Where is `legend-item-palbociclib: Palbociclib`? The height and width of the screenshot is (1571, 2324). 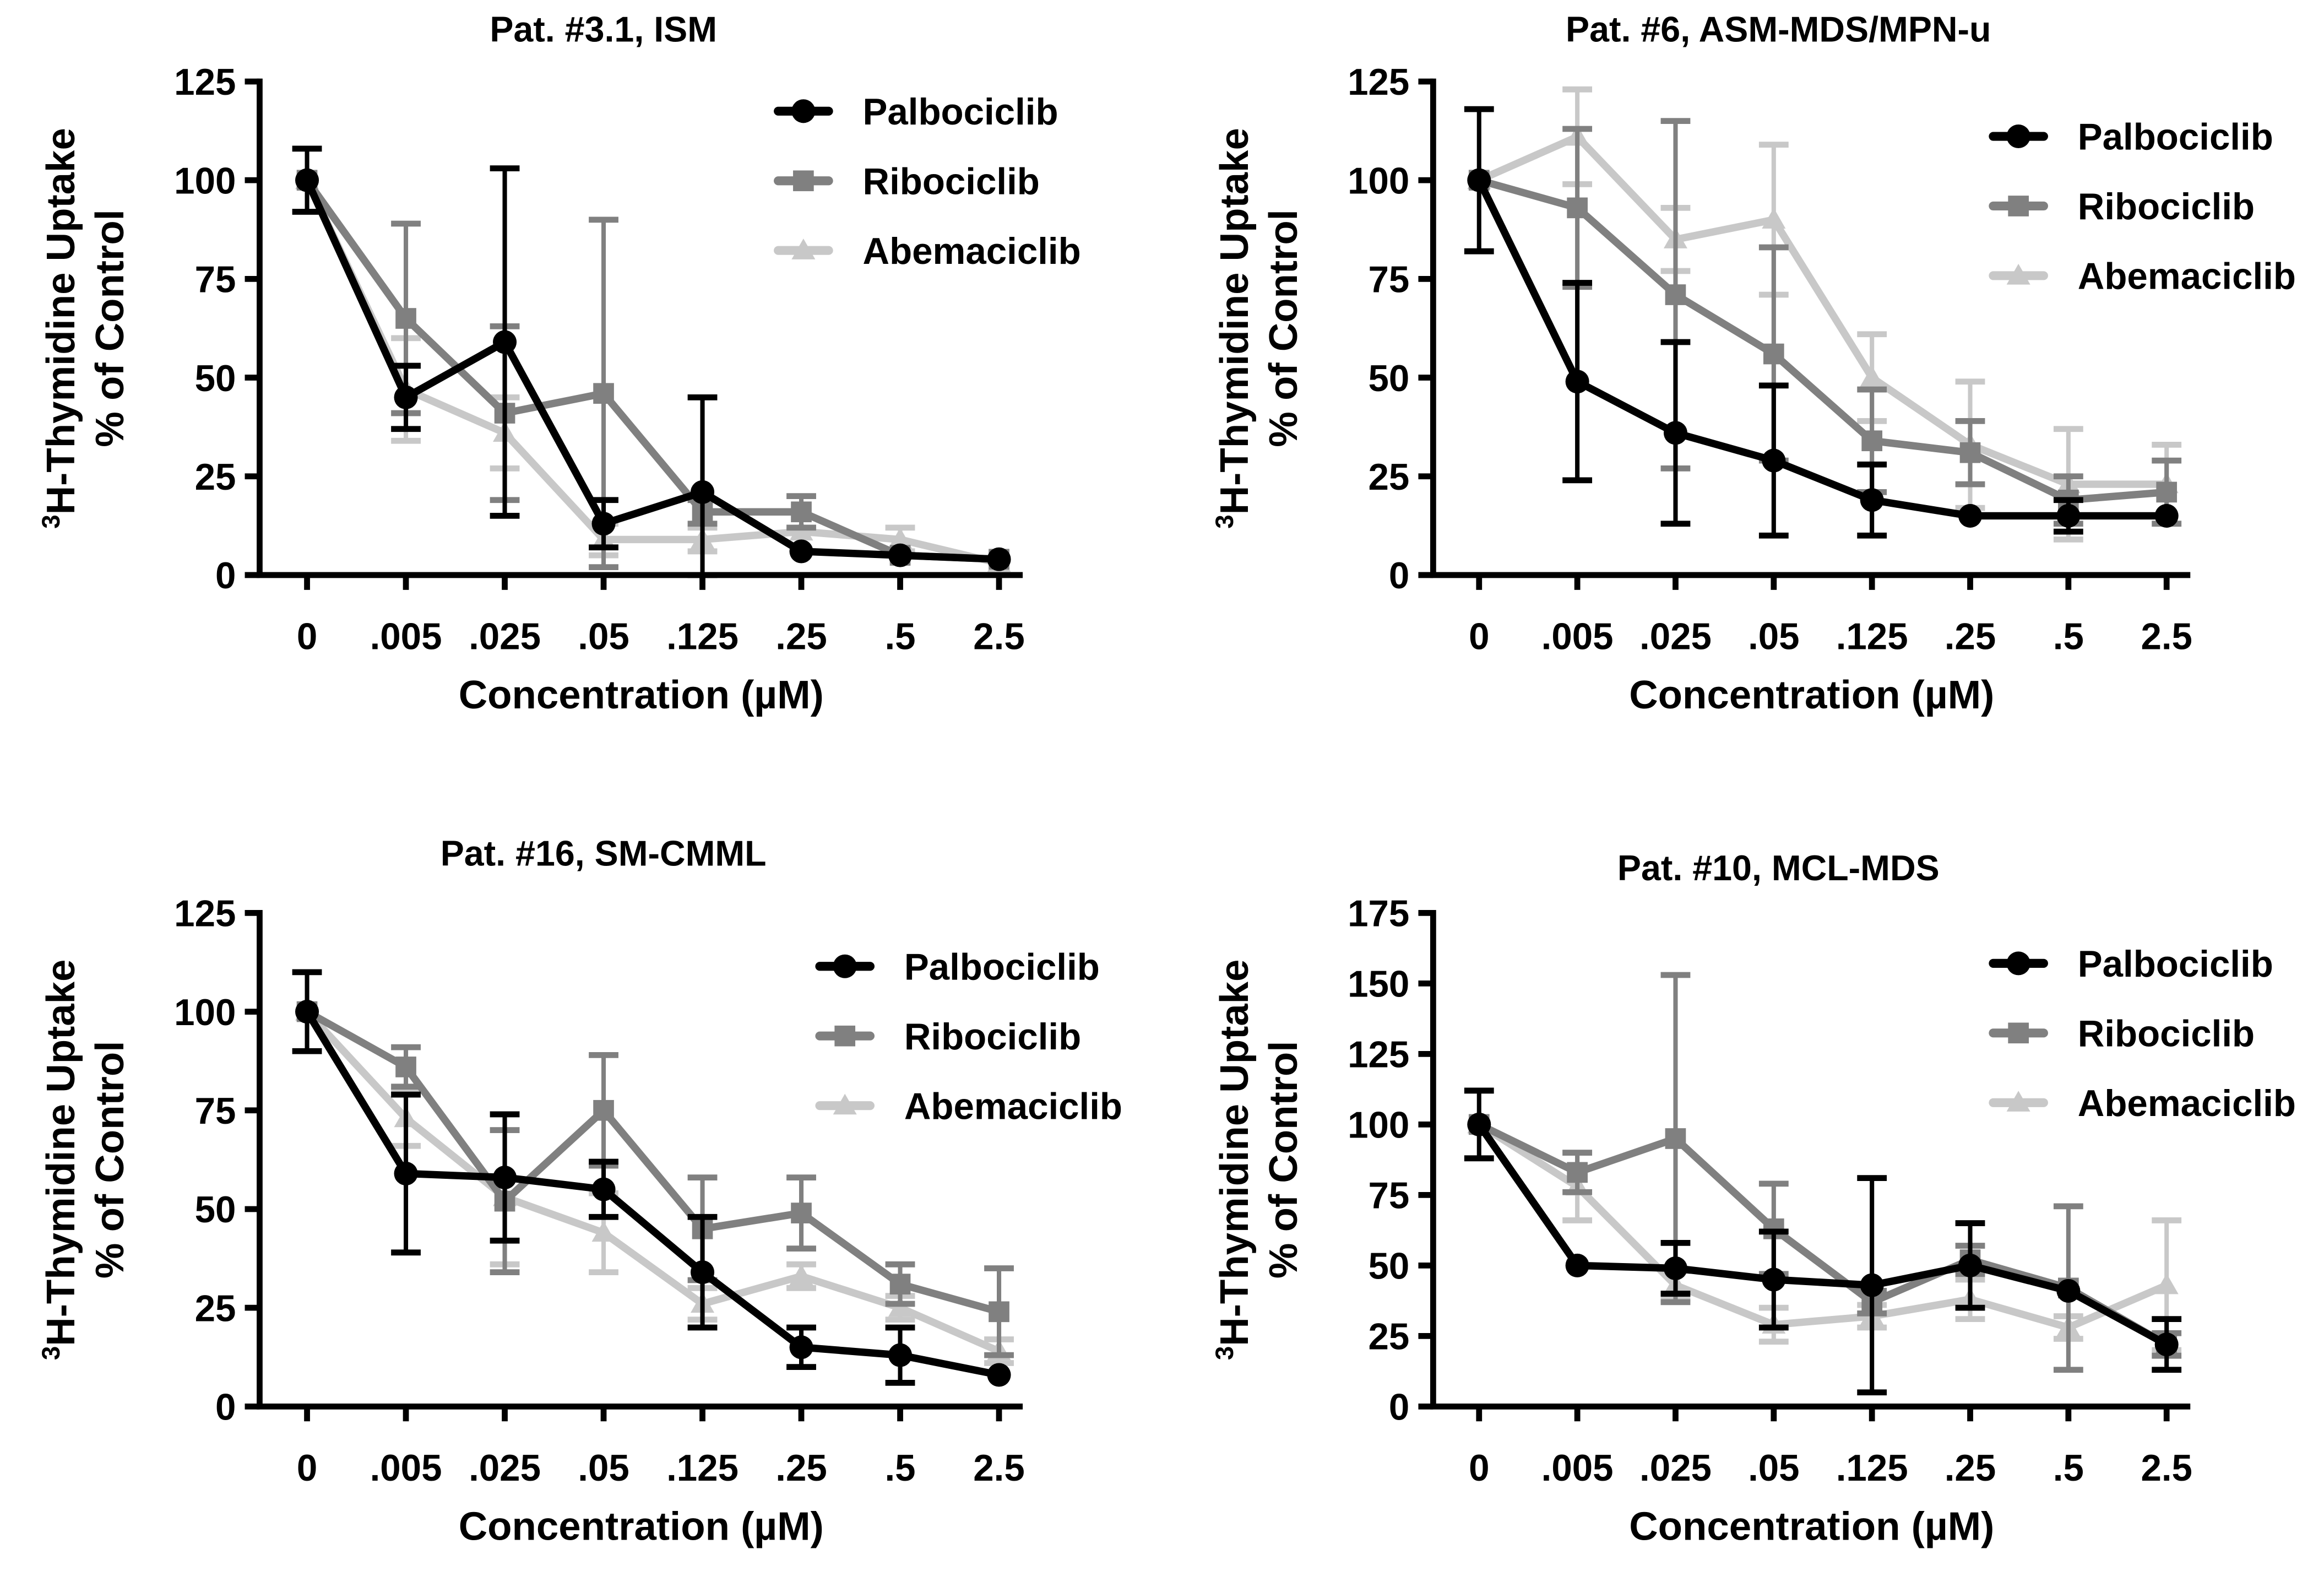 legend-item-palbociclib: Palbociclib is located at coordinates (2131, 964).